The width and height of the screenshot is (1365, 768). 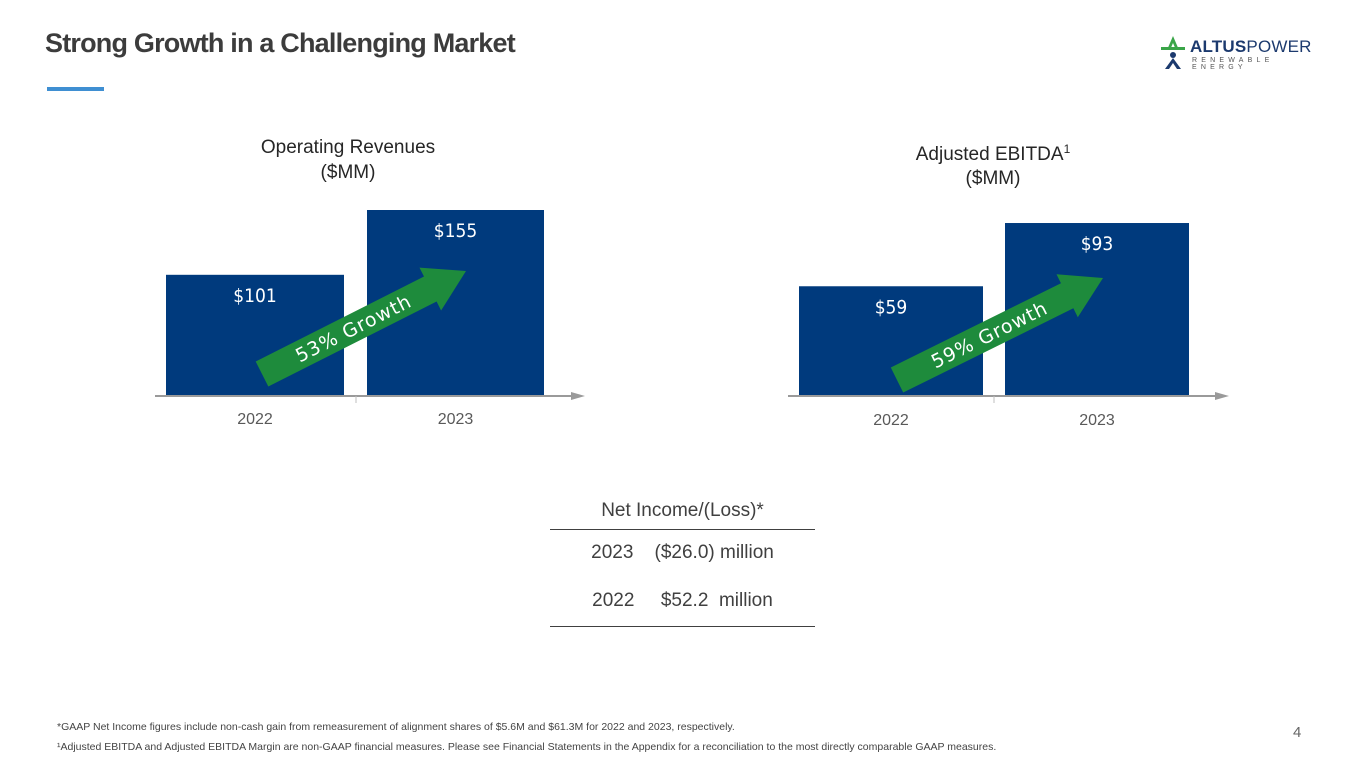 I want to click on net-income-row-2022: 2022 $52.2 million, so click(x=682, y=602).